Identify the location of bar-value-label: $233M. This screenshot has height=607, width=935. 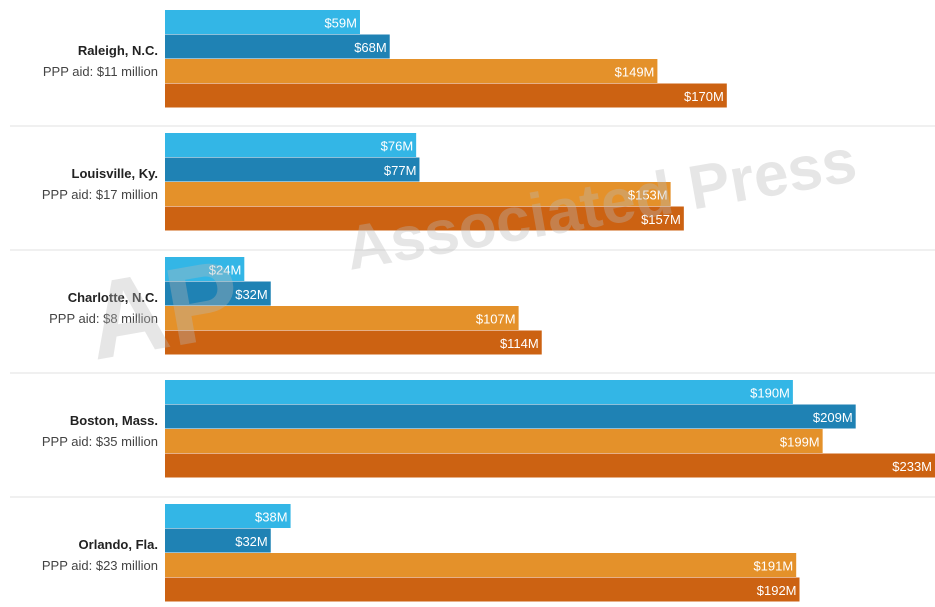
(912, 466).